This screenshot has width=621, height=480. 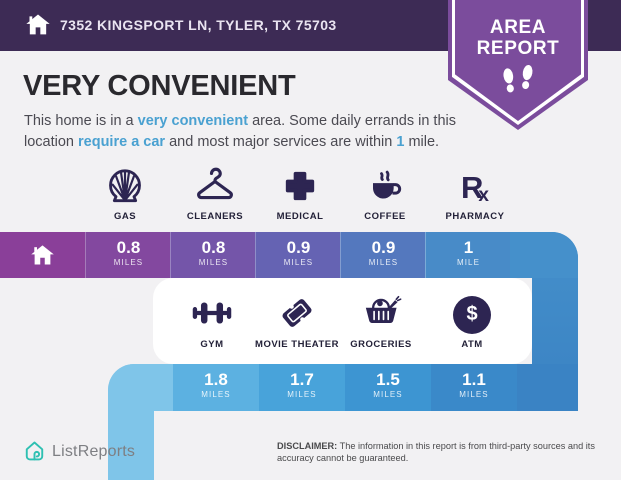 What do you see at coordinates (518, 82) in the screenshot?
I see `footprints-icon` at bounding box center [518, 82].